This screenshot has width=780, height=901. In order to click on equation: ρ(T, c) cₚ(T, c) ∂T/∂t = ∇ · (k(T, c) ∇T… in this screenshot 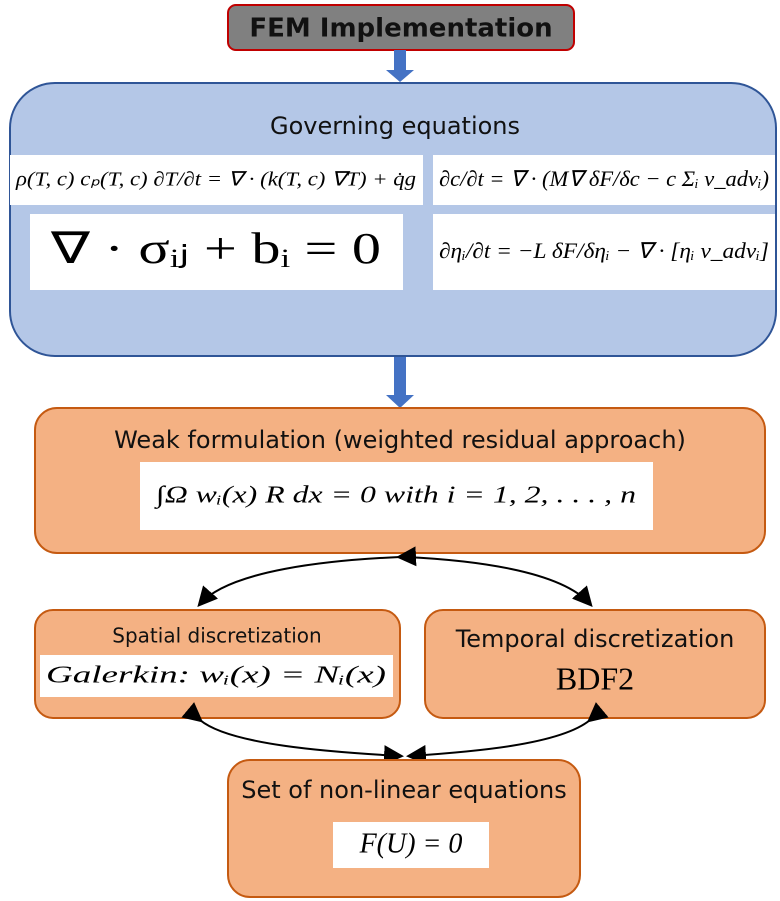, I will do `click(215, 180)`.